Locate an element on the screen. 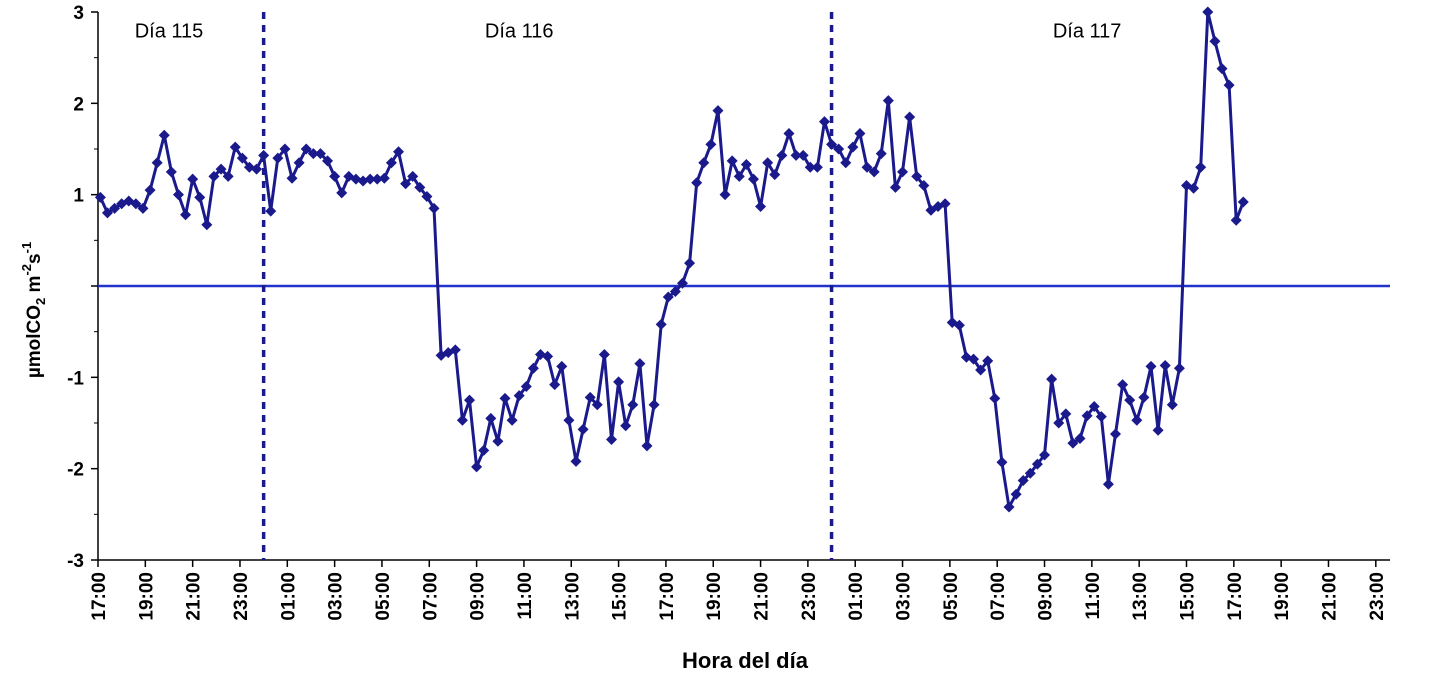 The image size is (1431, 677). y-tick-label: -1 is located at coordinates (75, 378).